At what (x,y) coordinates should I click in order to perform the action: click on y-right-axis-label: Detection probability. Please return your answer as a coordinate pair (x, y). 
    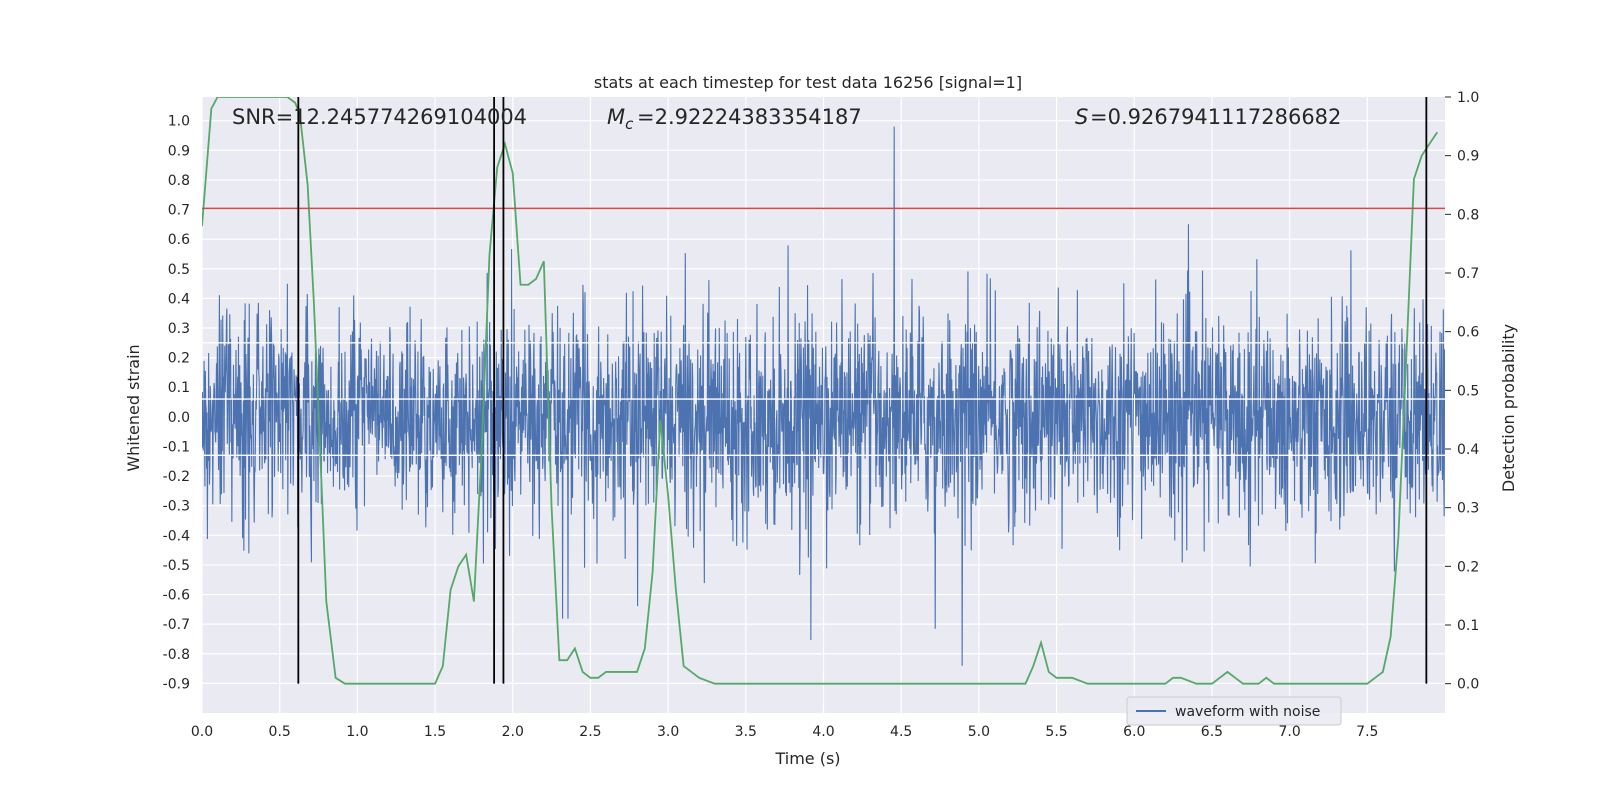
    Looking at the image, I should click on (1508, 408).